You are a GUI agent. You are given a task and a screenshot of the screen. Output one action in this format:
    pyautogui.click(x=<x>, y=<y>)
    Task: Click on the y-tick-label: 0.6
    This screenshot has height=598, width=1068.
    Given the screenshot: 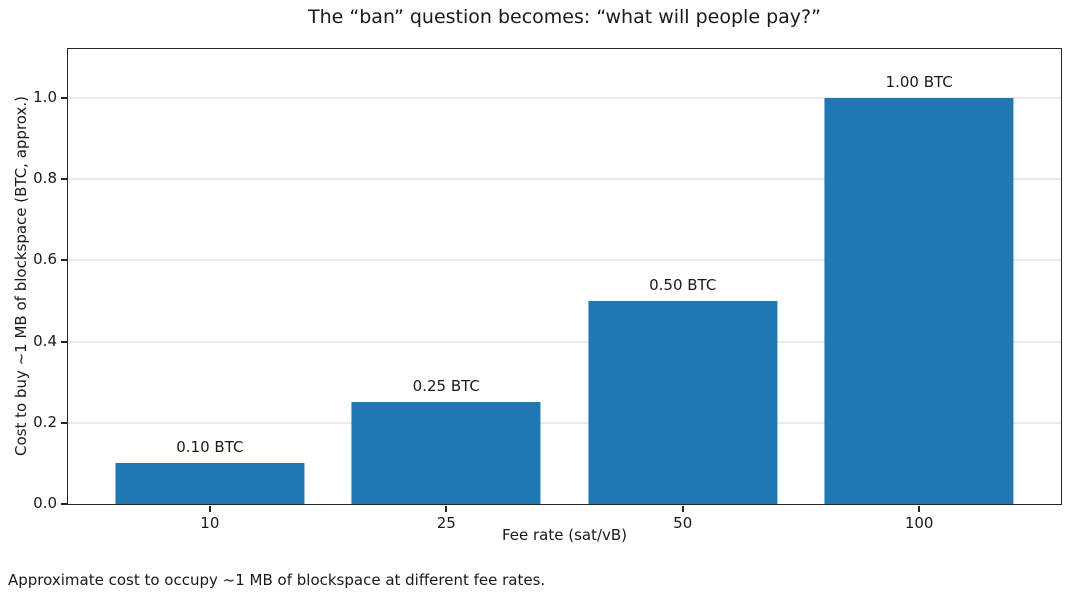 What is the action you would take?
    pyautogui.click(x=45, y=259)
    